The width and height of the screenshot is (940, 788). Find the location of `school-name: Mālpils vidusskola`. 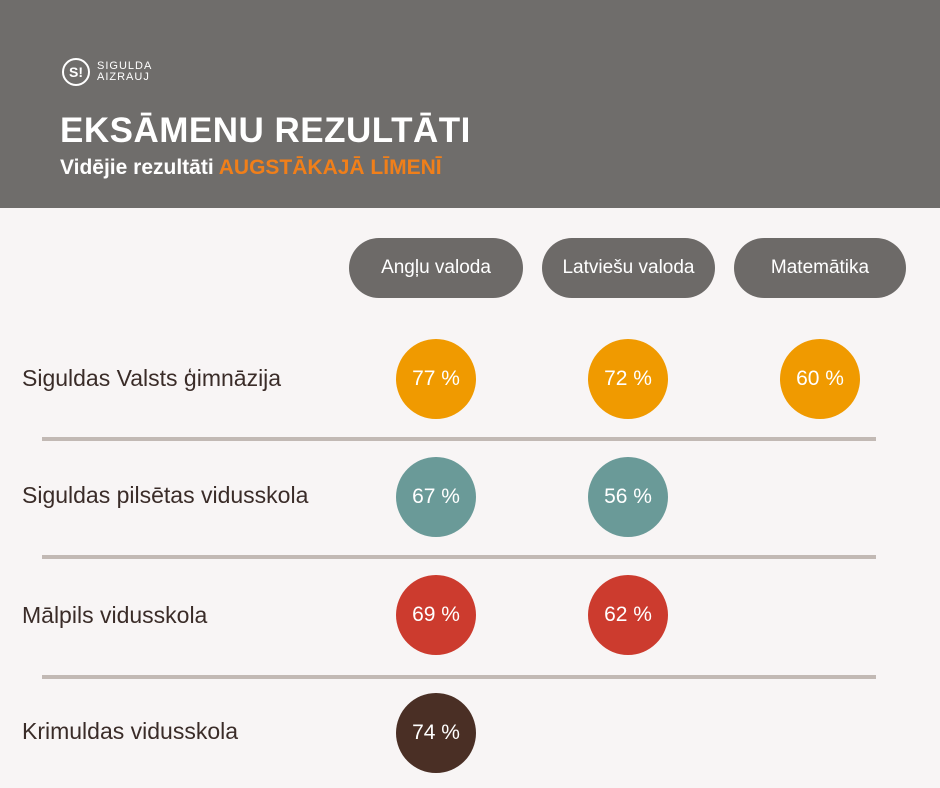

school-name: Mālpils vidusskola is located at coordinates (115, 615).